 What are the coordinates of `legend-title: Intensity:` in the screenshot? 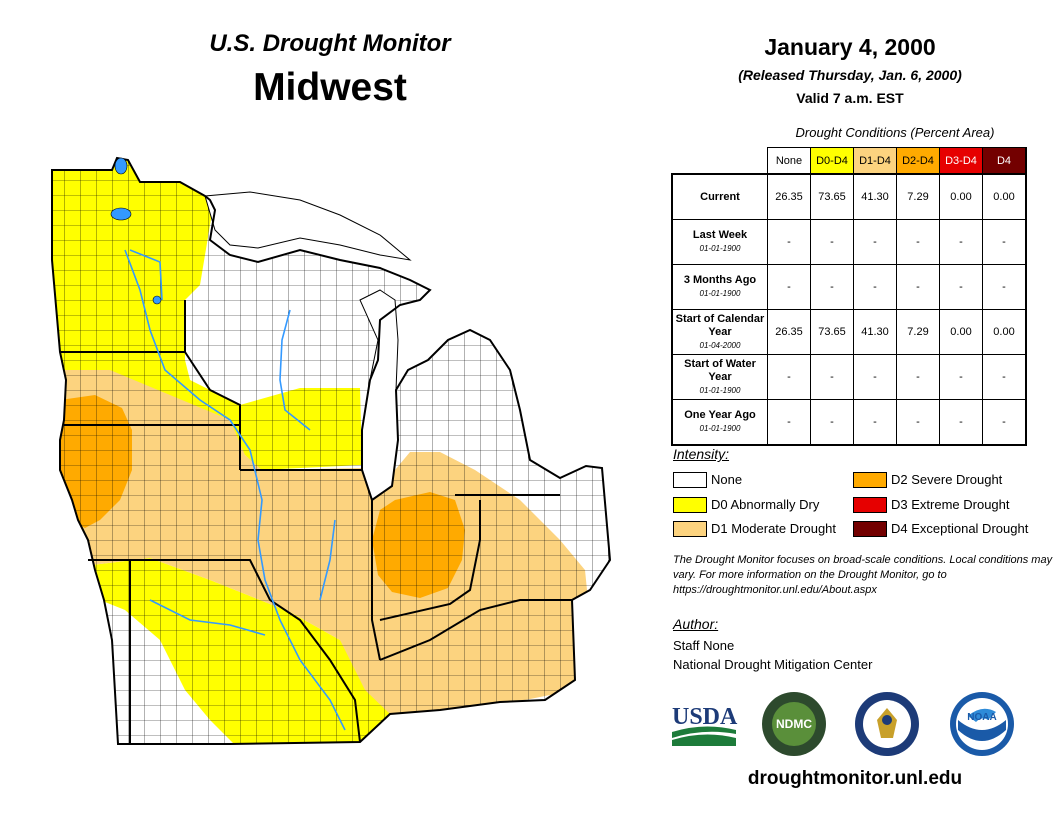 It's located at (701, 454).